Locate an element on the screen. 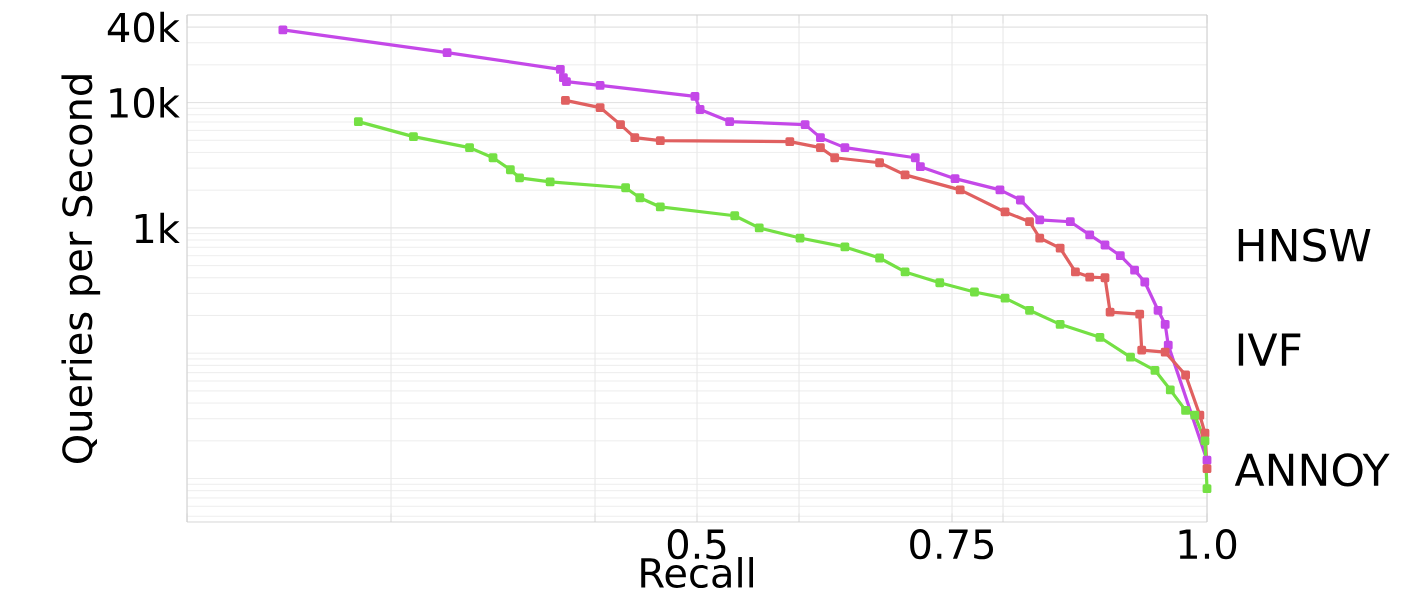  series-label: ANNOY is located at coordinates (1312, 470).